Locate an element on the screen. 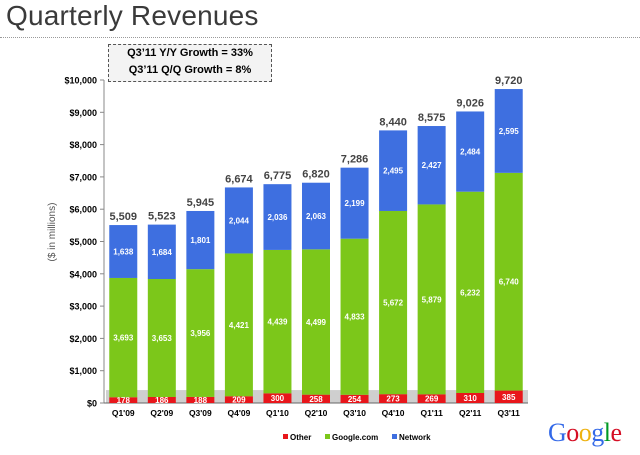 The width and height of the screenshot is (640, 455). bar-label-other: 385 is located at coordinates (509, 397).